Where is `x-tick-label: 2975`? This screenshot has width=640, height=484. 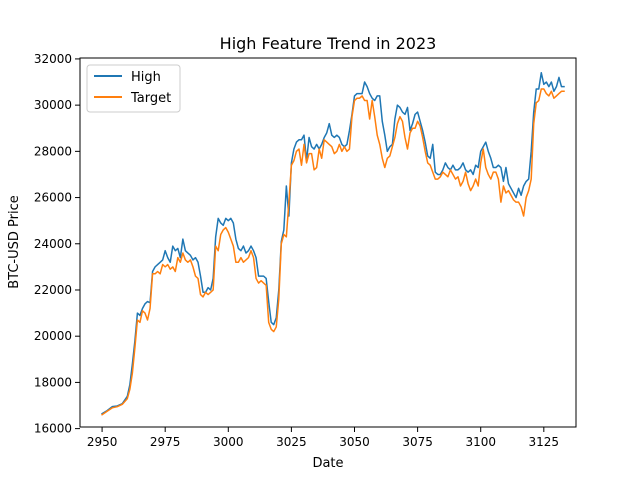 x-tick-label: 2975 is located at coordinates (165, 442).